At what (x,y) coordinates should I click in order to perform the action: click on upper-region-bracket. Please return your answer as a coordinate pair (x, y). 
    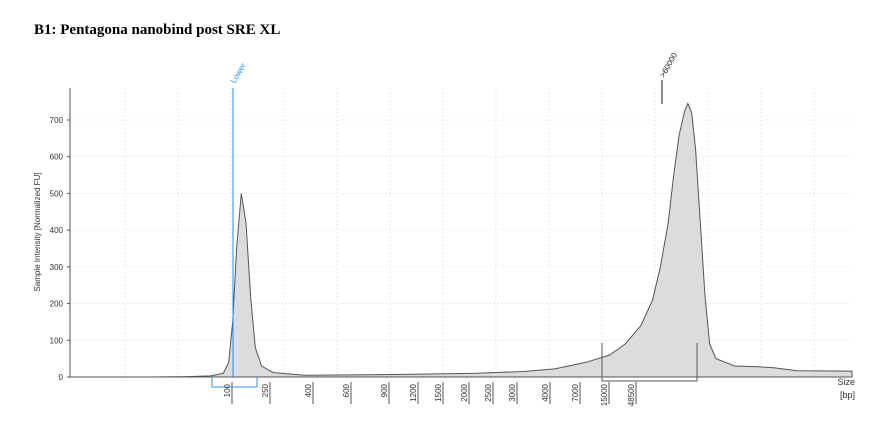
    Looking at the image, I should click on (649, 362).